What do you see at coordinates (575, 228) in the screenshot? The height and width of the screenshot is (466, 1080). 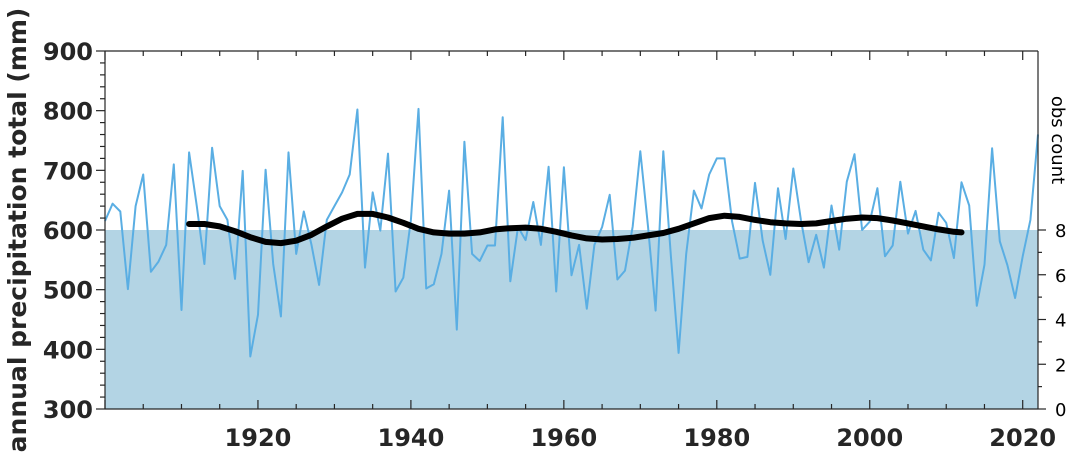 I see `smoothed-trend-line` at bounding box center [575, 228].